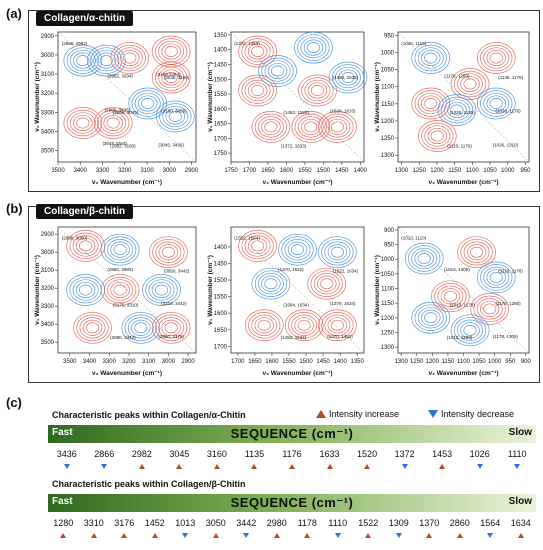 This screenshot has width=543, height=550. I want to click on peak-value: 3176, so click(124, 523).